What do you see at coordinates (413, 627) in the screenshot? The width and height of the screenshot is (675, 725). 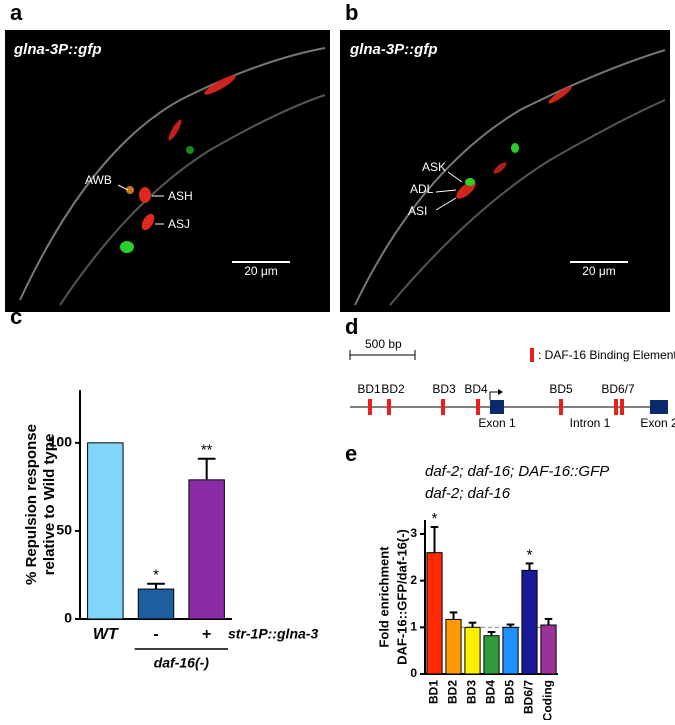 I see `y-tick-label: 1` at bounding box center [413, 627].